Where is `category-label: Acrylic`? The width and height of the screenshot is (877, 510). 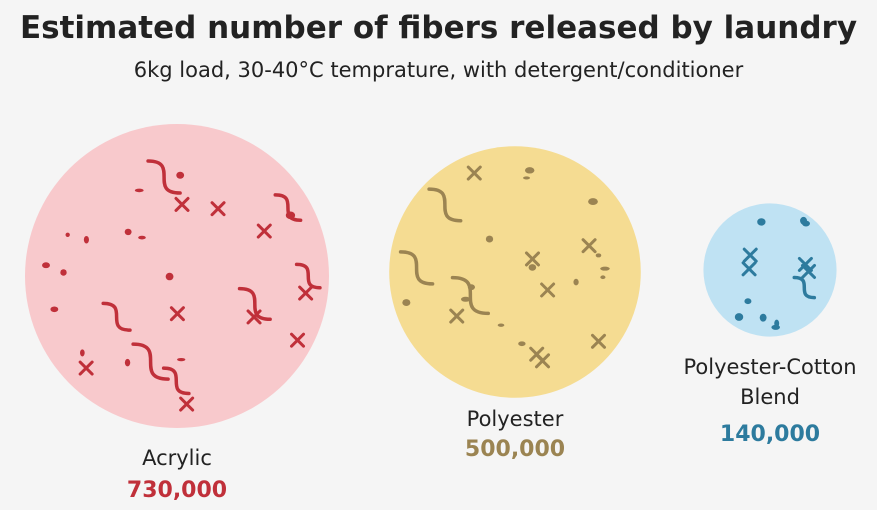
category-label: Acrylic is located at coordinates (177, 458).